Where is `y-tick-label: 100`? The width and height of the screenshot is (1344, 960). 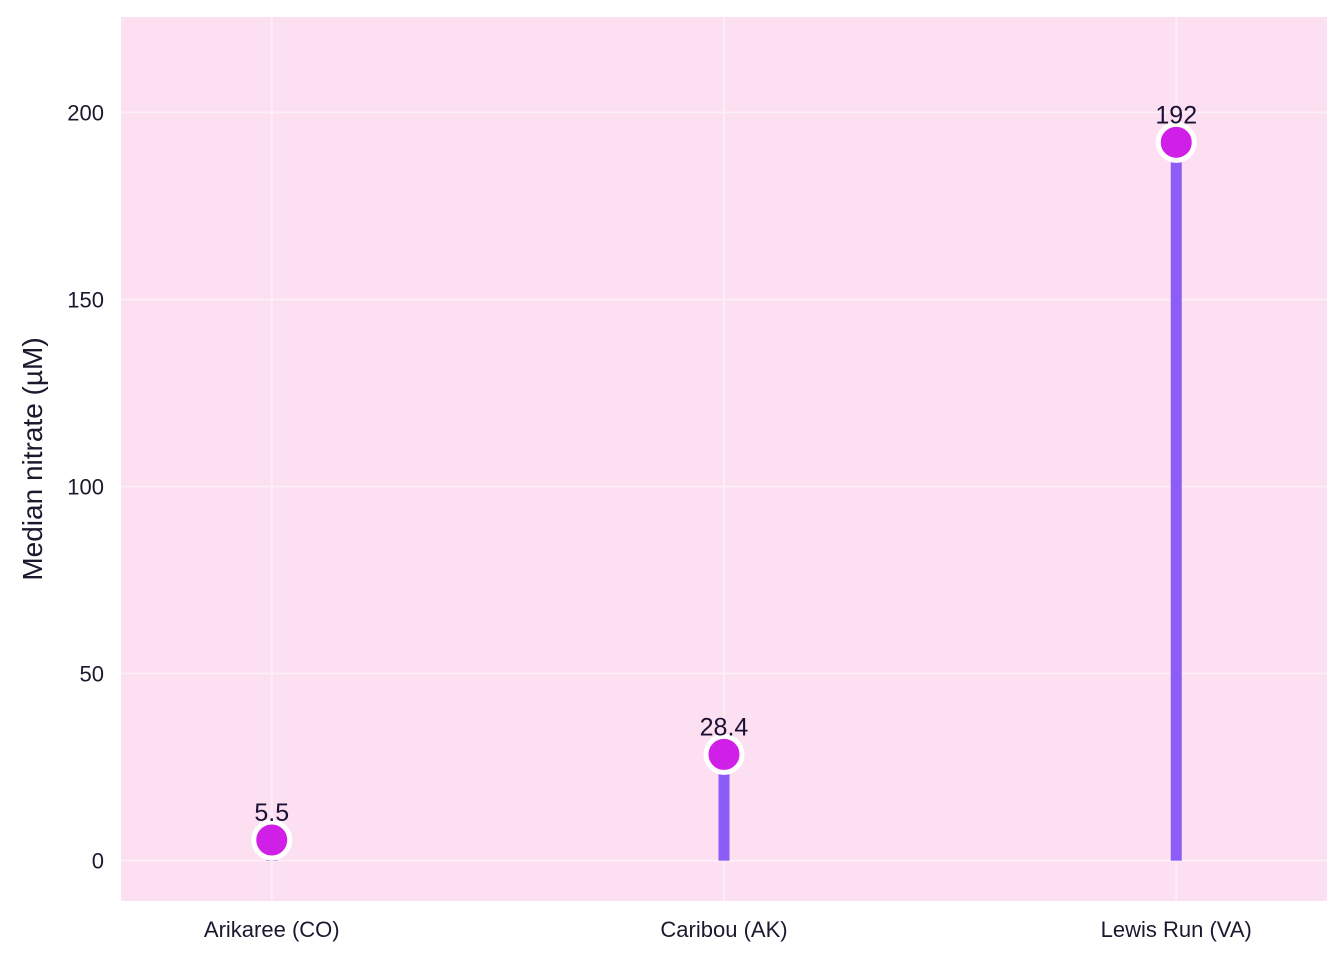
y-tick-label: 100 is located at coordinates (85, 486).